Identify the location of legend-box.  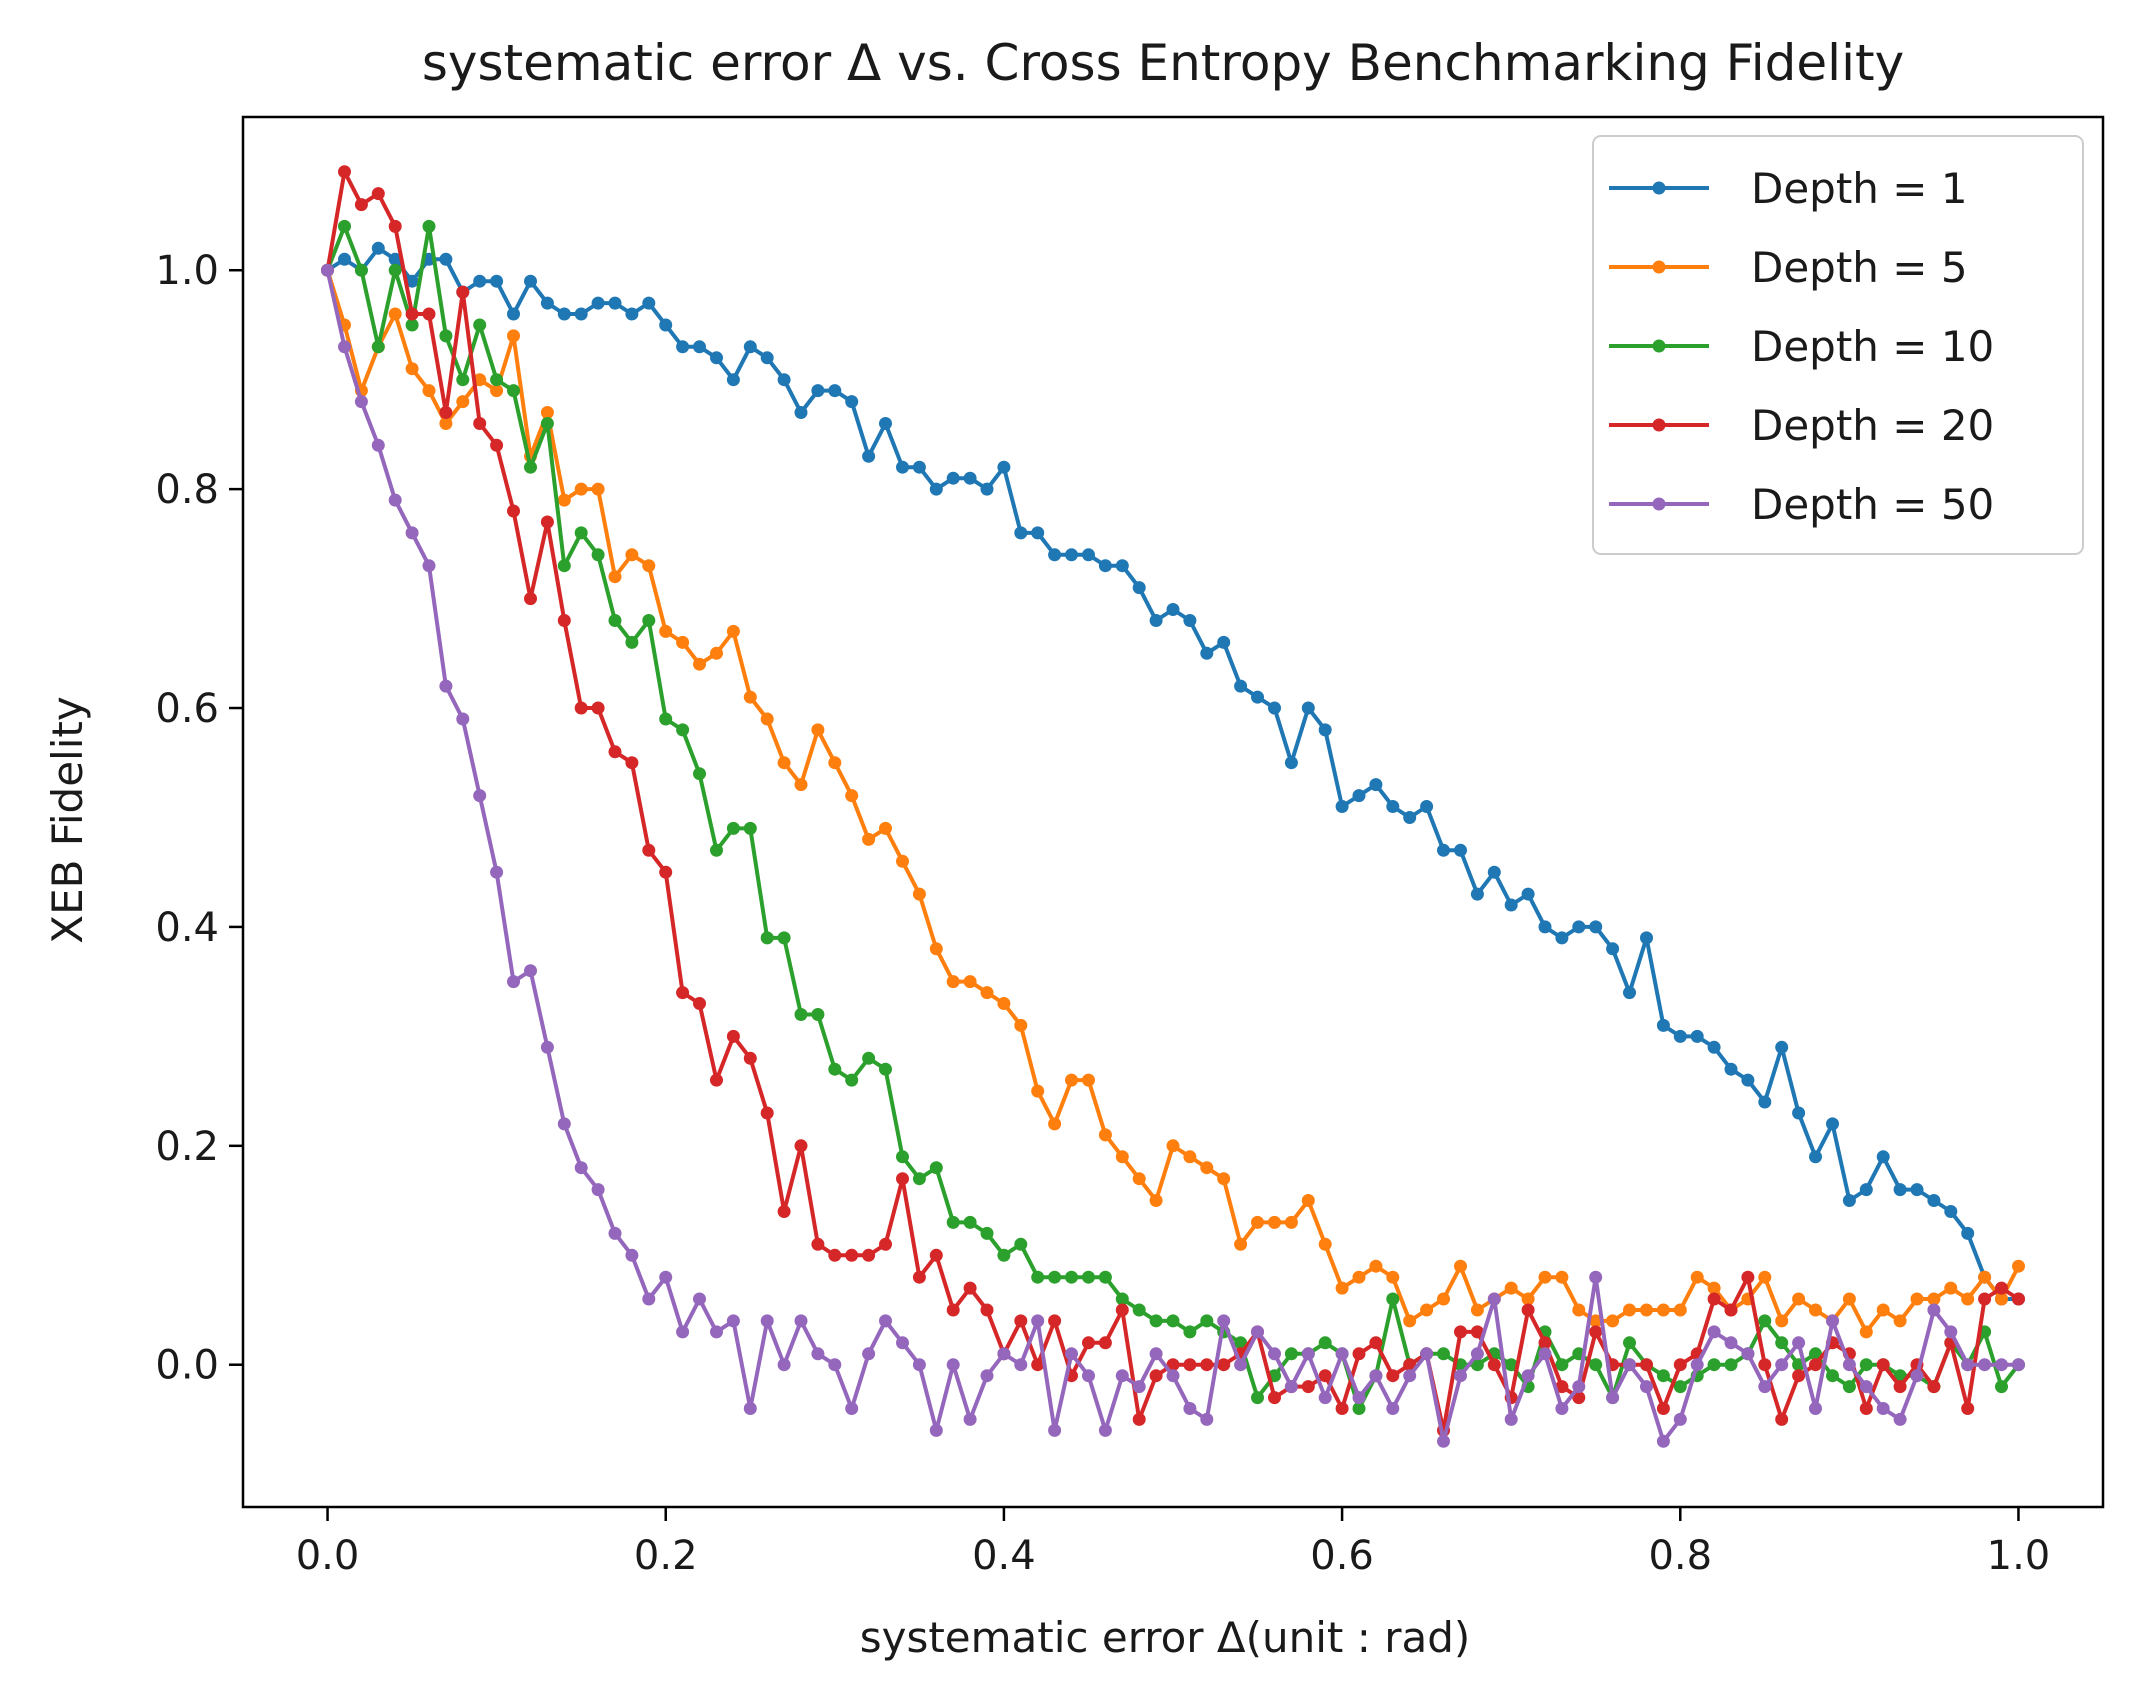
(1838, 345).